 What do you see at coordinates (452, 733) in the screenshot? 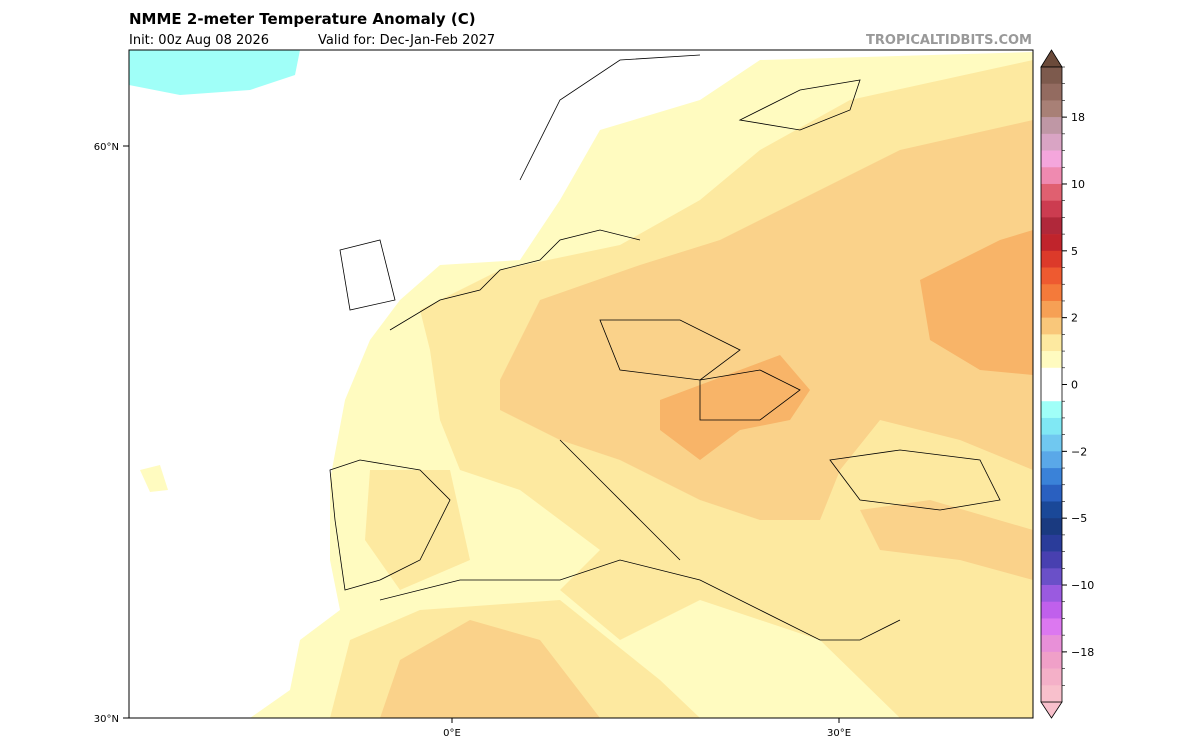
I see `longitude-label: 0°E` at bounding box center [452, 733].